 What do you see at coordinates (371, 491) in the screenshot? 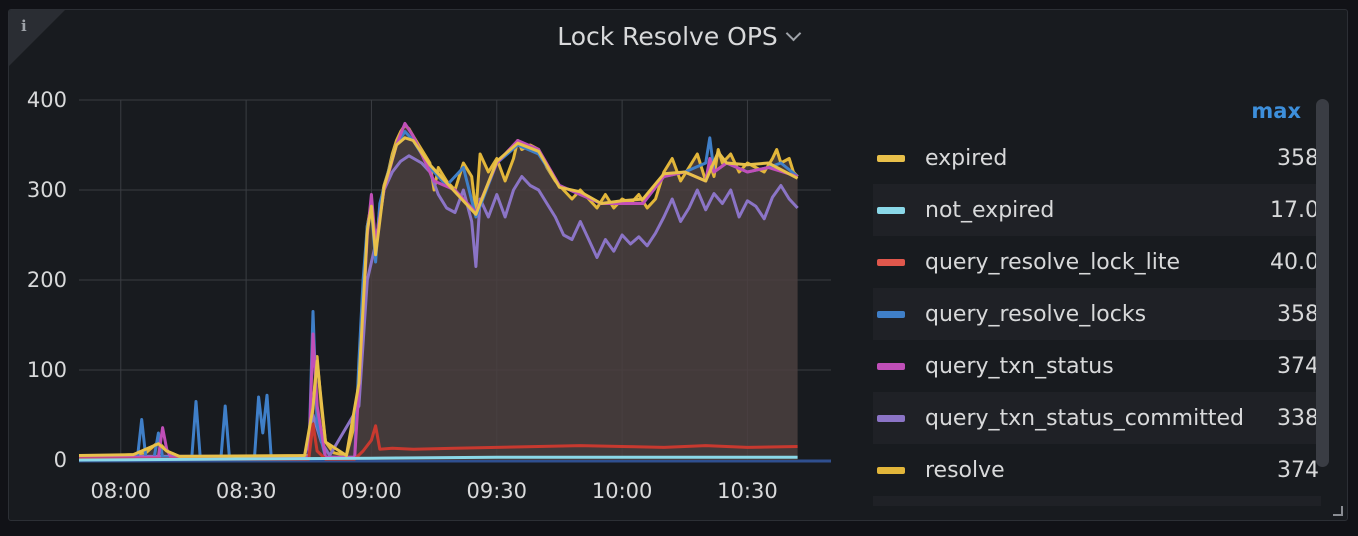
I see `x-tick-label: 09:00` at bounding box center [371, 491].